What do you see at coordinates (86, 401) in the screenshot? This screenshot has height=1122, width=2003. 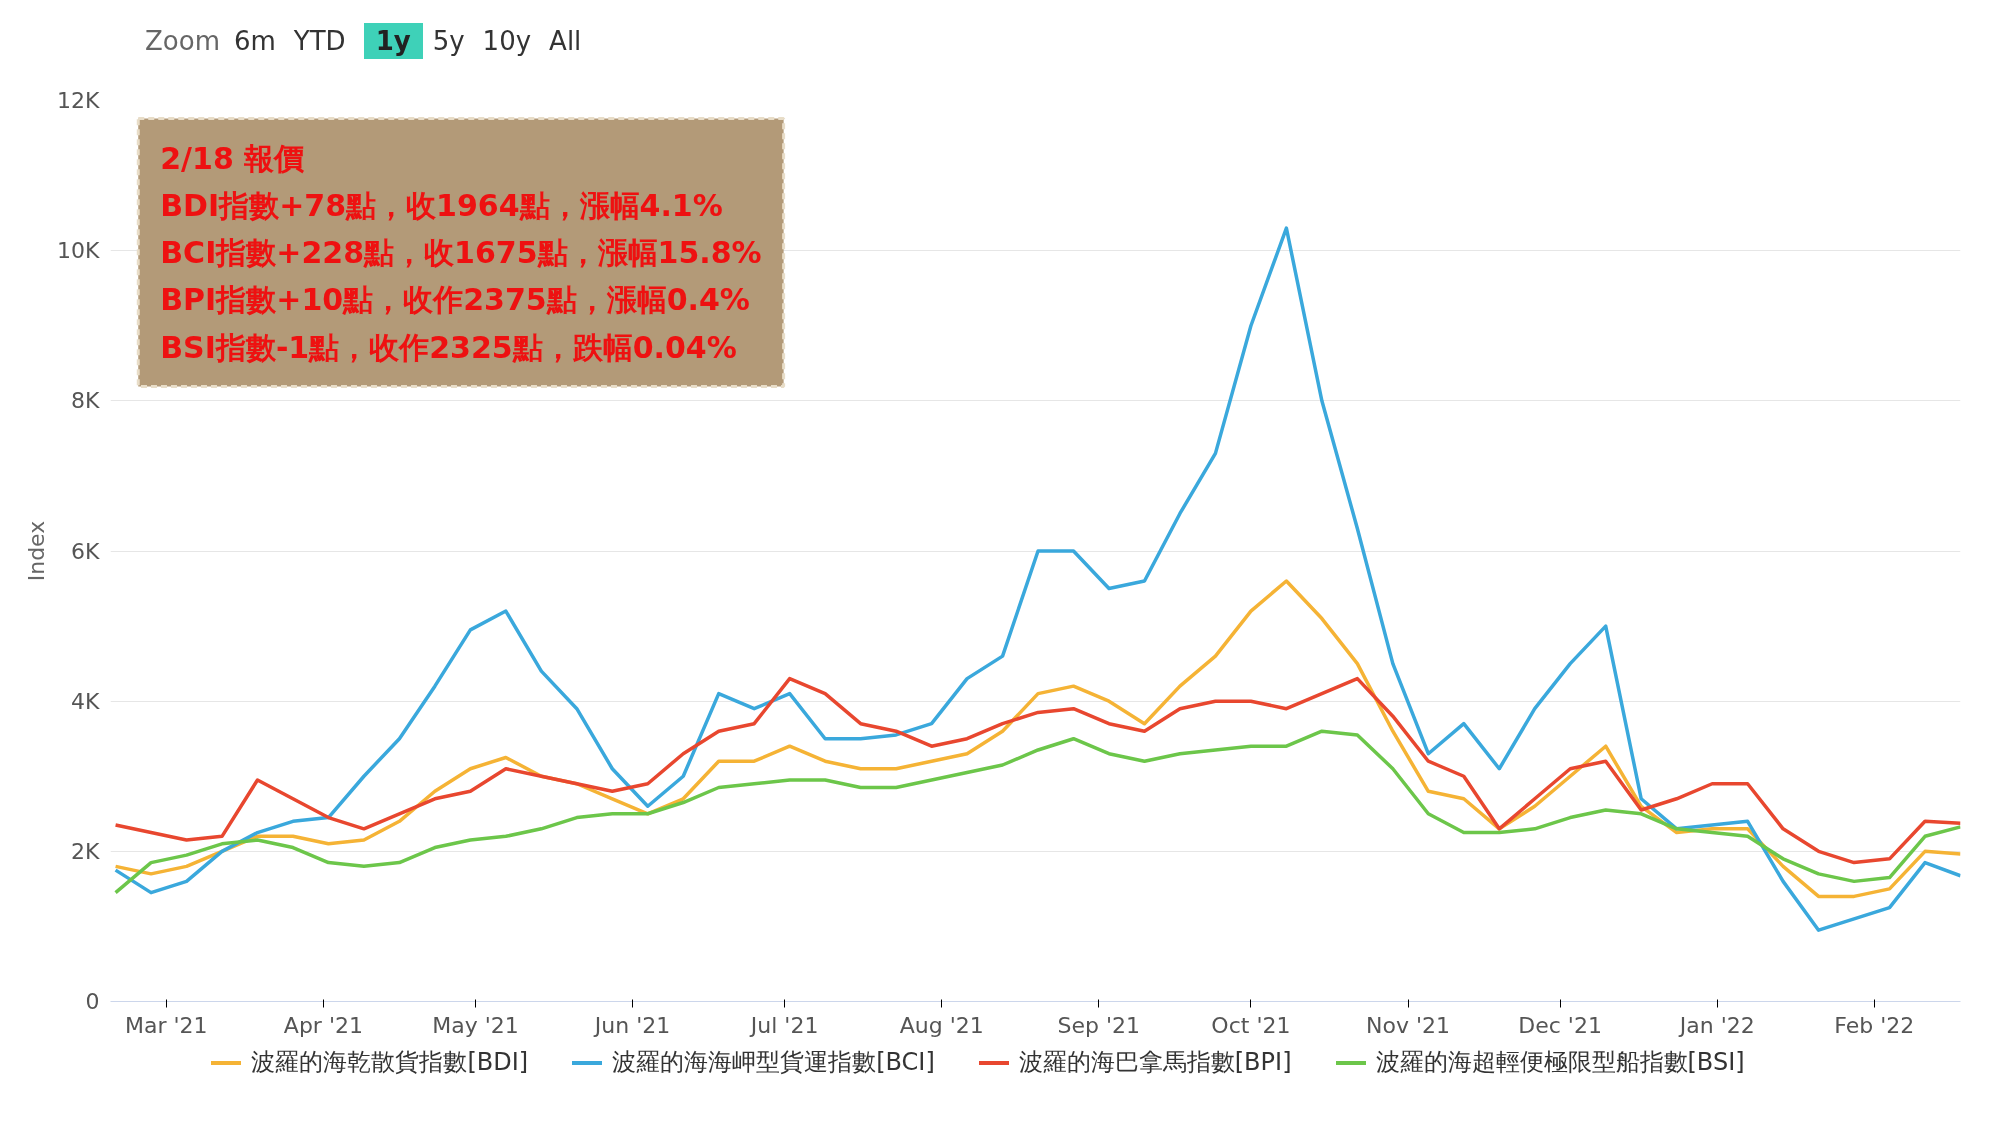 I see `y-tick-label: 8K` at bounding box center [86, 401].